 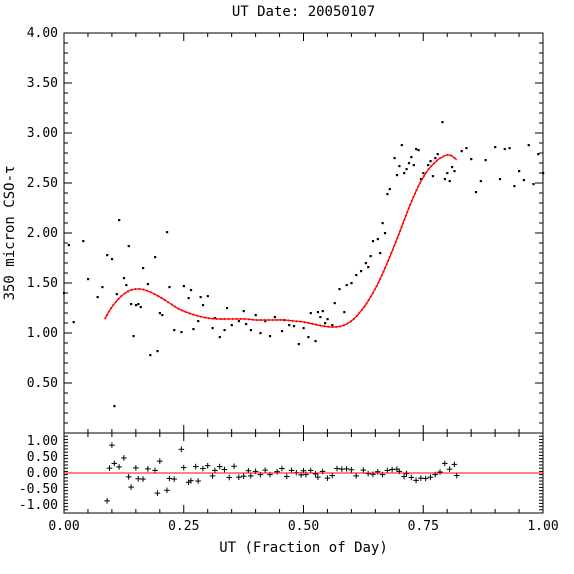 I want to click on y-tick-label: 2.00, so click(x=42, y=233).